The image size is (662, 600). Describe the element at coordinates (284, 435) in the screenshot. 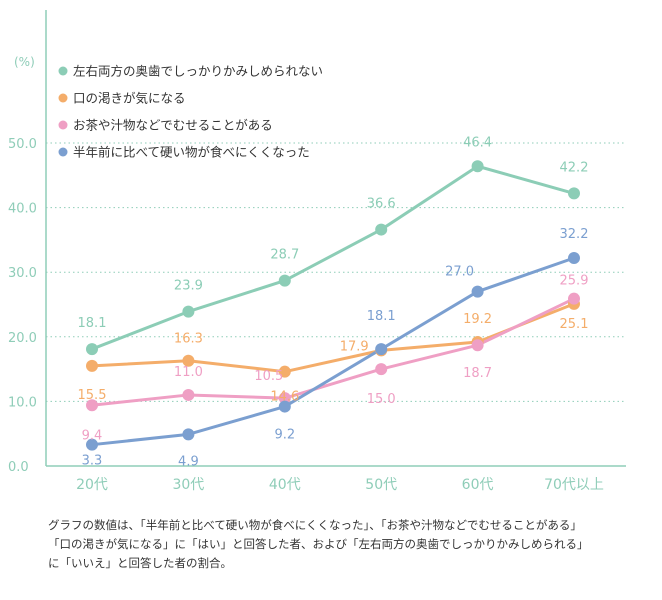

I see `data-label: 9.2` at that location.